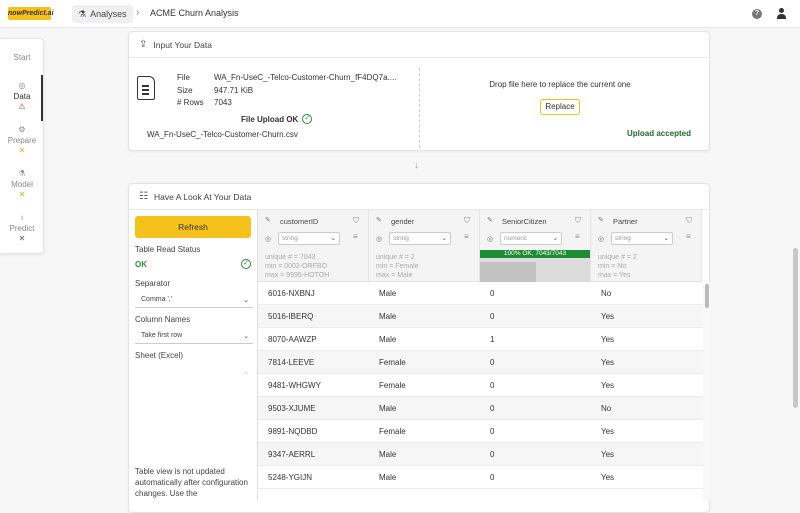  Describe the element at coordinates (757, 14) in the screenshot. I see `help-circle-icon: ?` at that location.